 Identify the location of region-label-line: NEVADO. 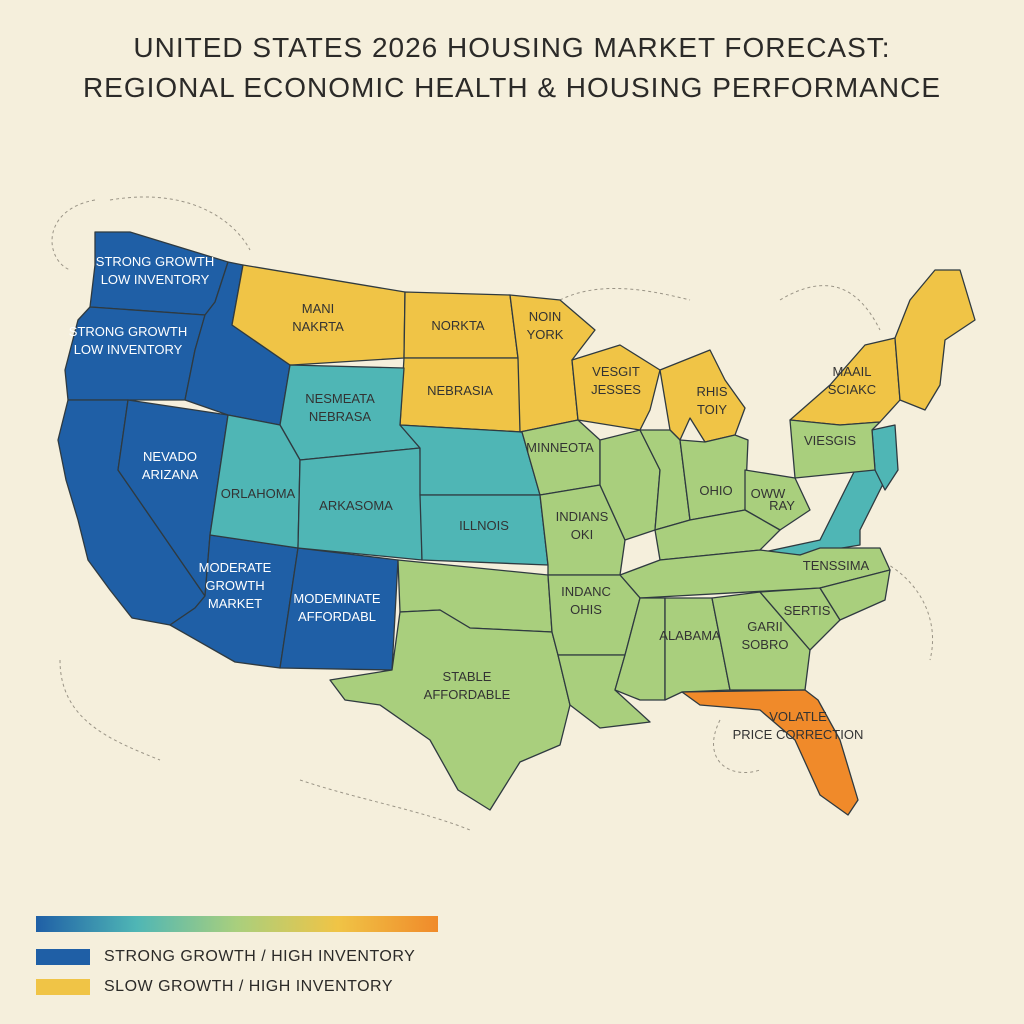
(170, 456).